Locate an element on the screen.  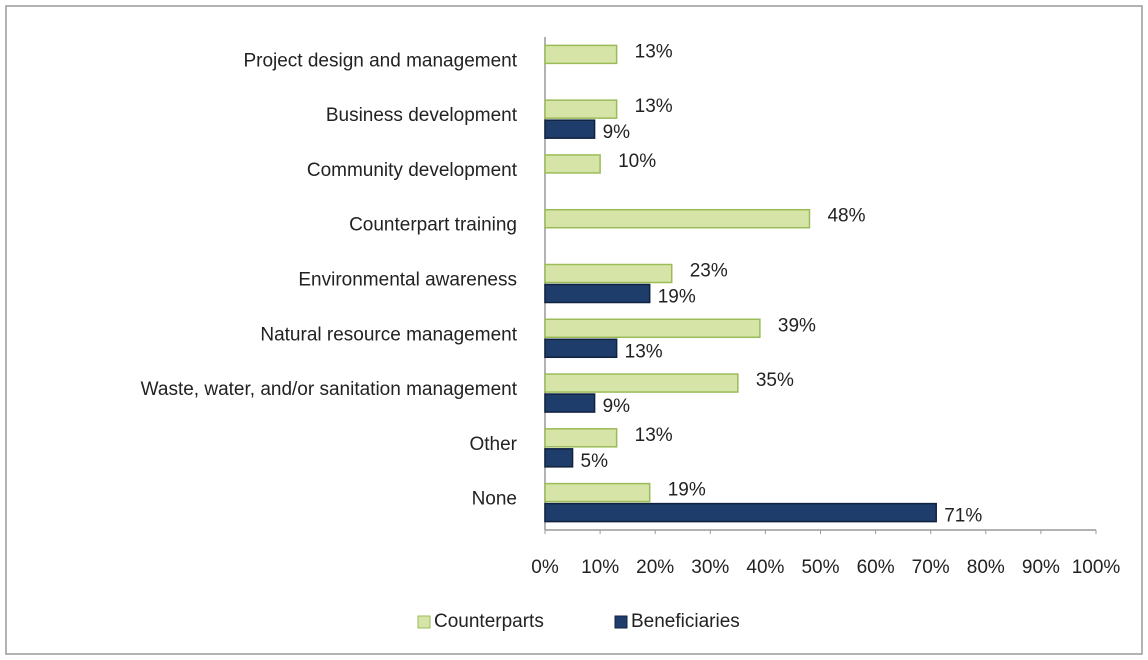
x-tick-label: 30% is located at coordinates (710, 567).